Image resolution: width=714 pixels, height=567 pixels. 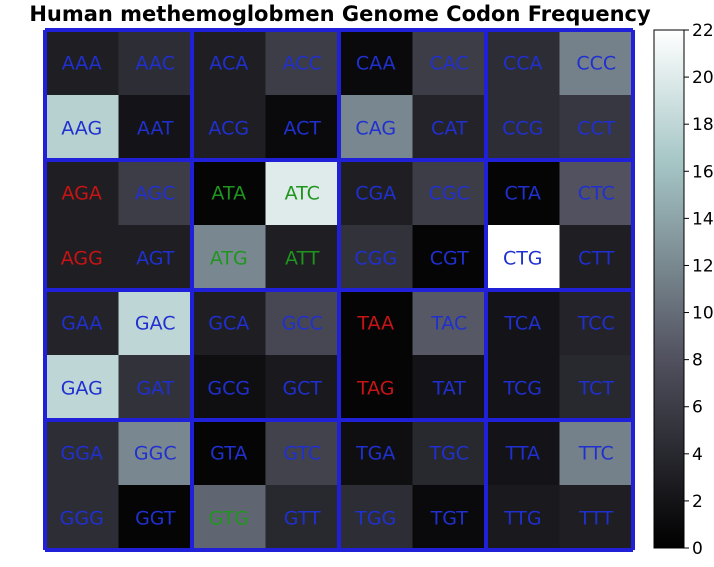 I want to click on codon-label-gtt: GTT, so click(x=302, y=519).